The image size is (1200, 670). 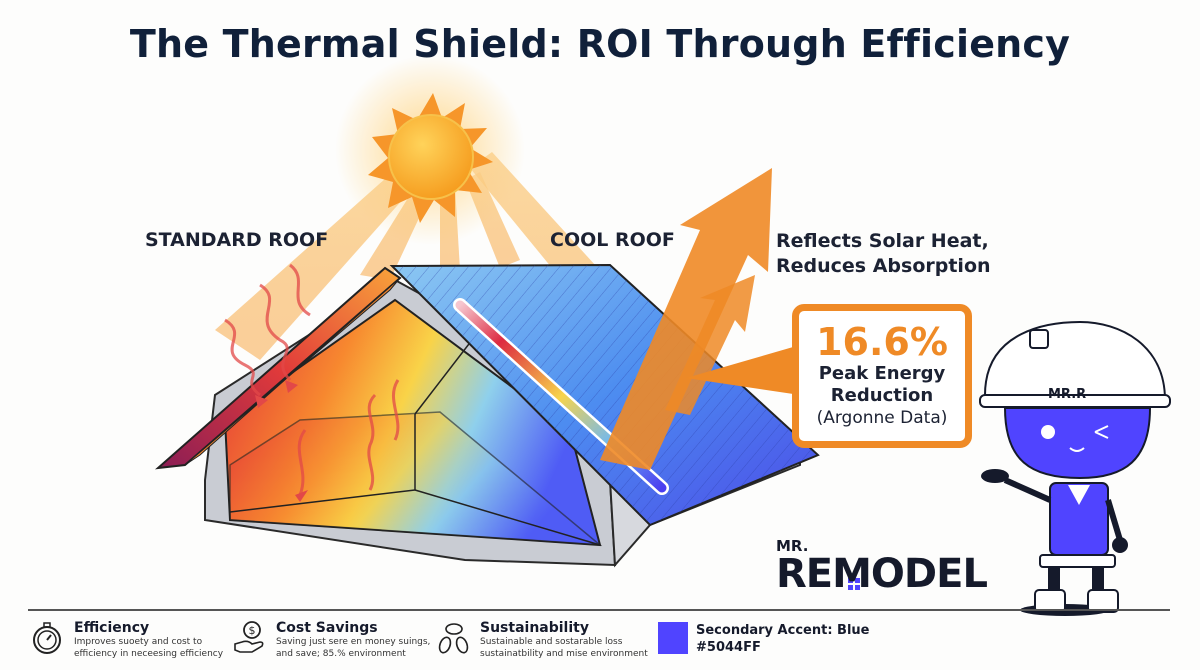 I want to click on heat-arrows-icon, so click(x=312, y=379).